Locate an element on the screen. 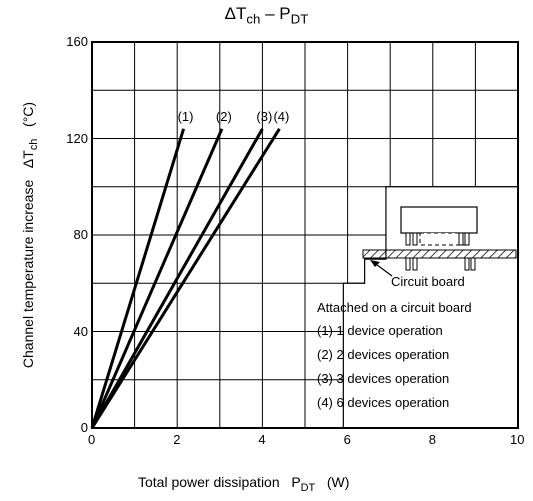  title-sub-ch: ch is located at coordinates (253, 19).